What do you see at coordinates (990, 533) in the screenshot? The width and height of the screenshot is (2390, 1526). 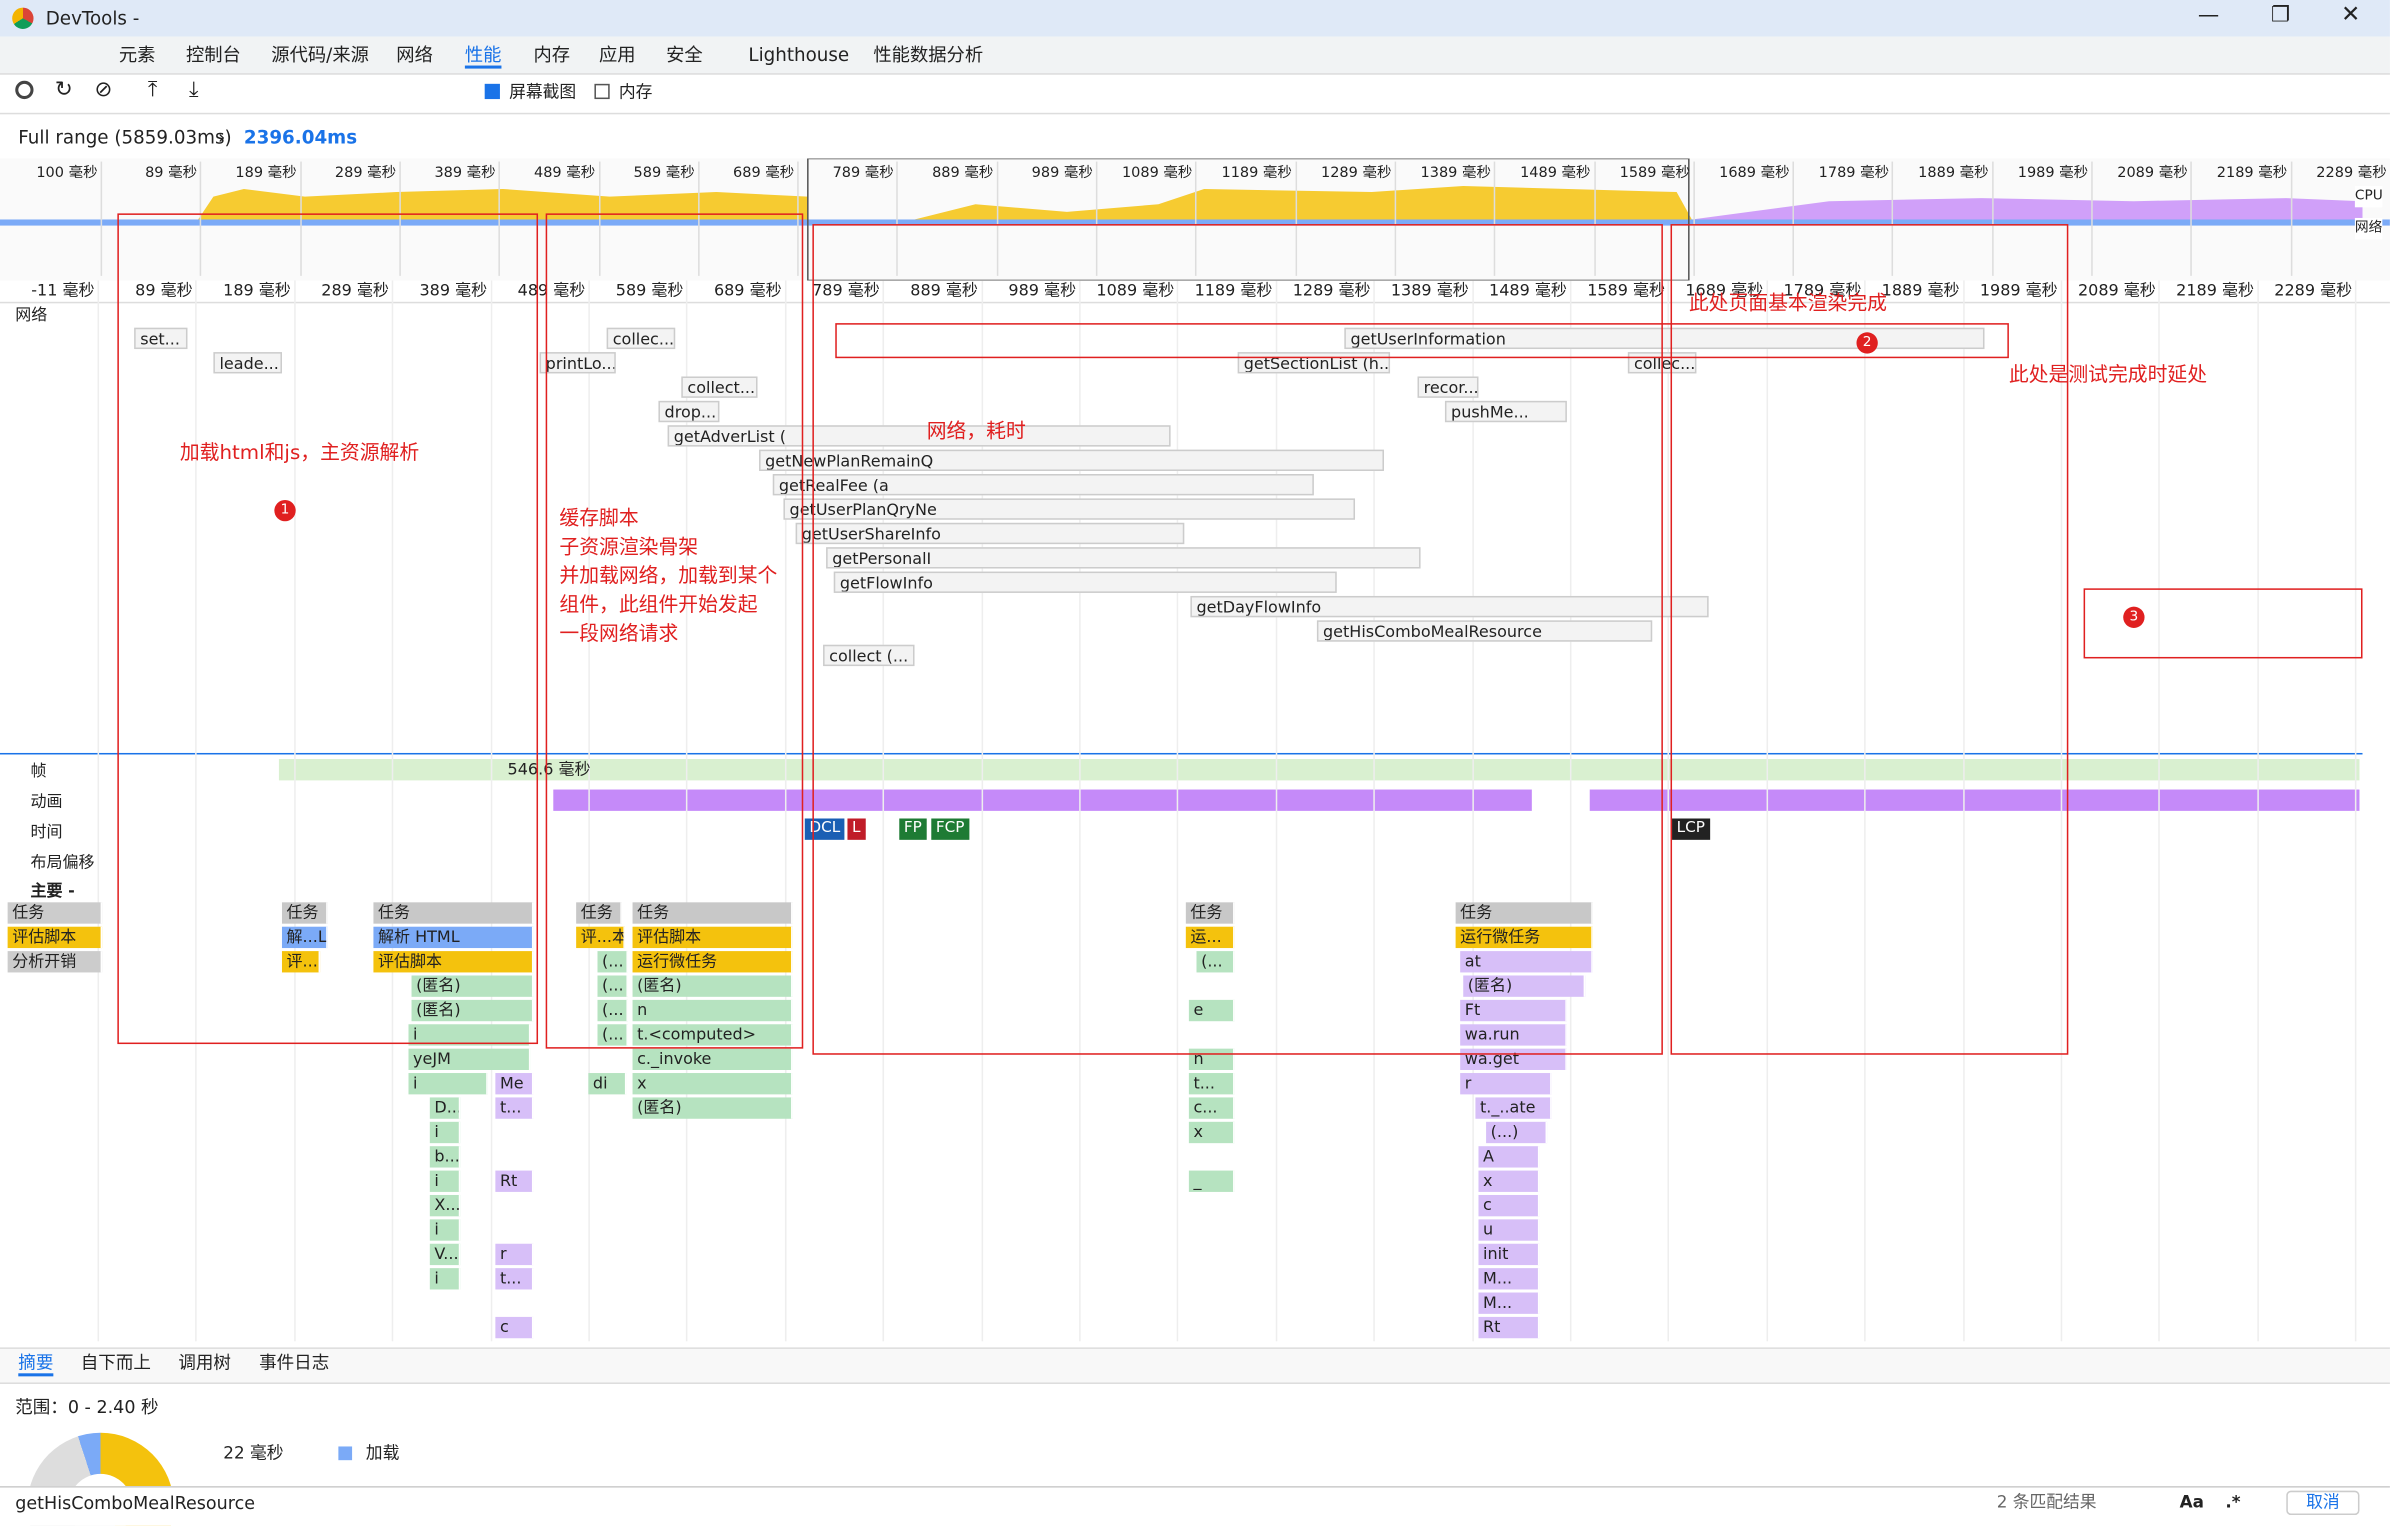 I see `network-request: getUserShareInfo` at bounding box center [990, 533].